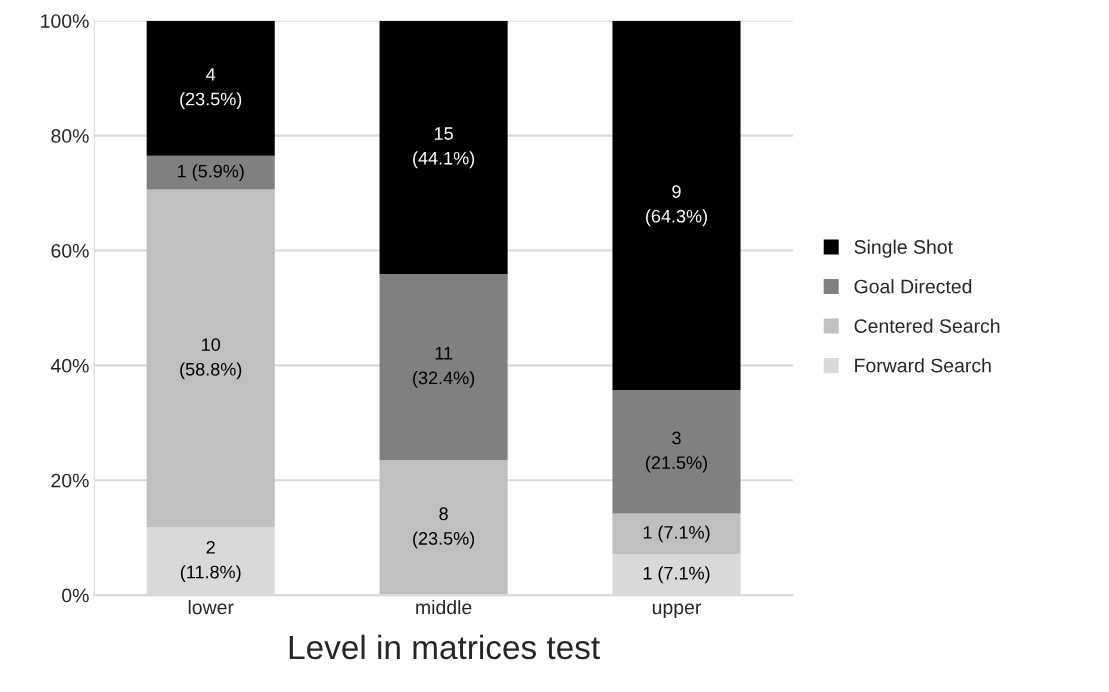 Image resolution: width=1109 pixels, height=692 pixels. I want to click on legend-label: Goal Directed, so click(913, 286).